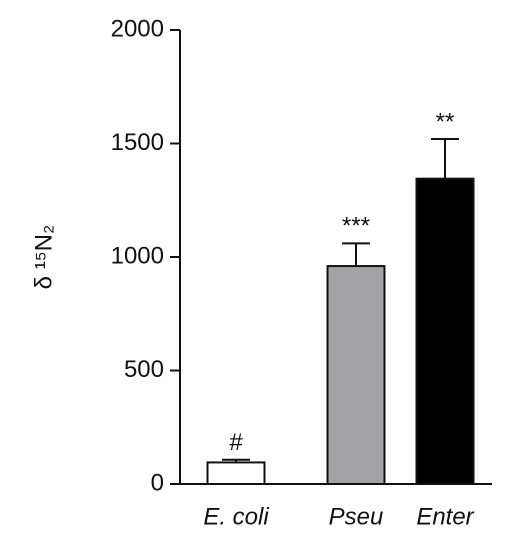  What do you see at coordinates (356, 516) in the screenshot?
I see `x-tick-label: Pseu` at bounding box center [356, 516].